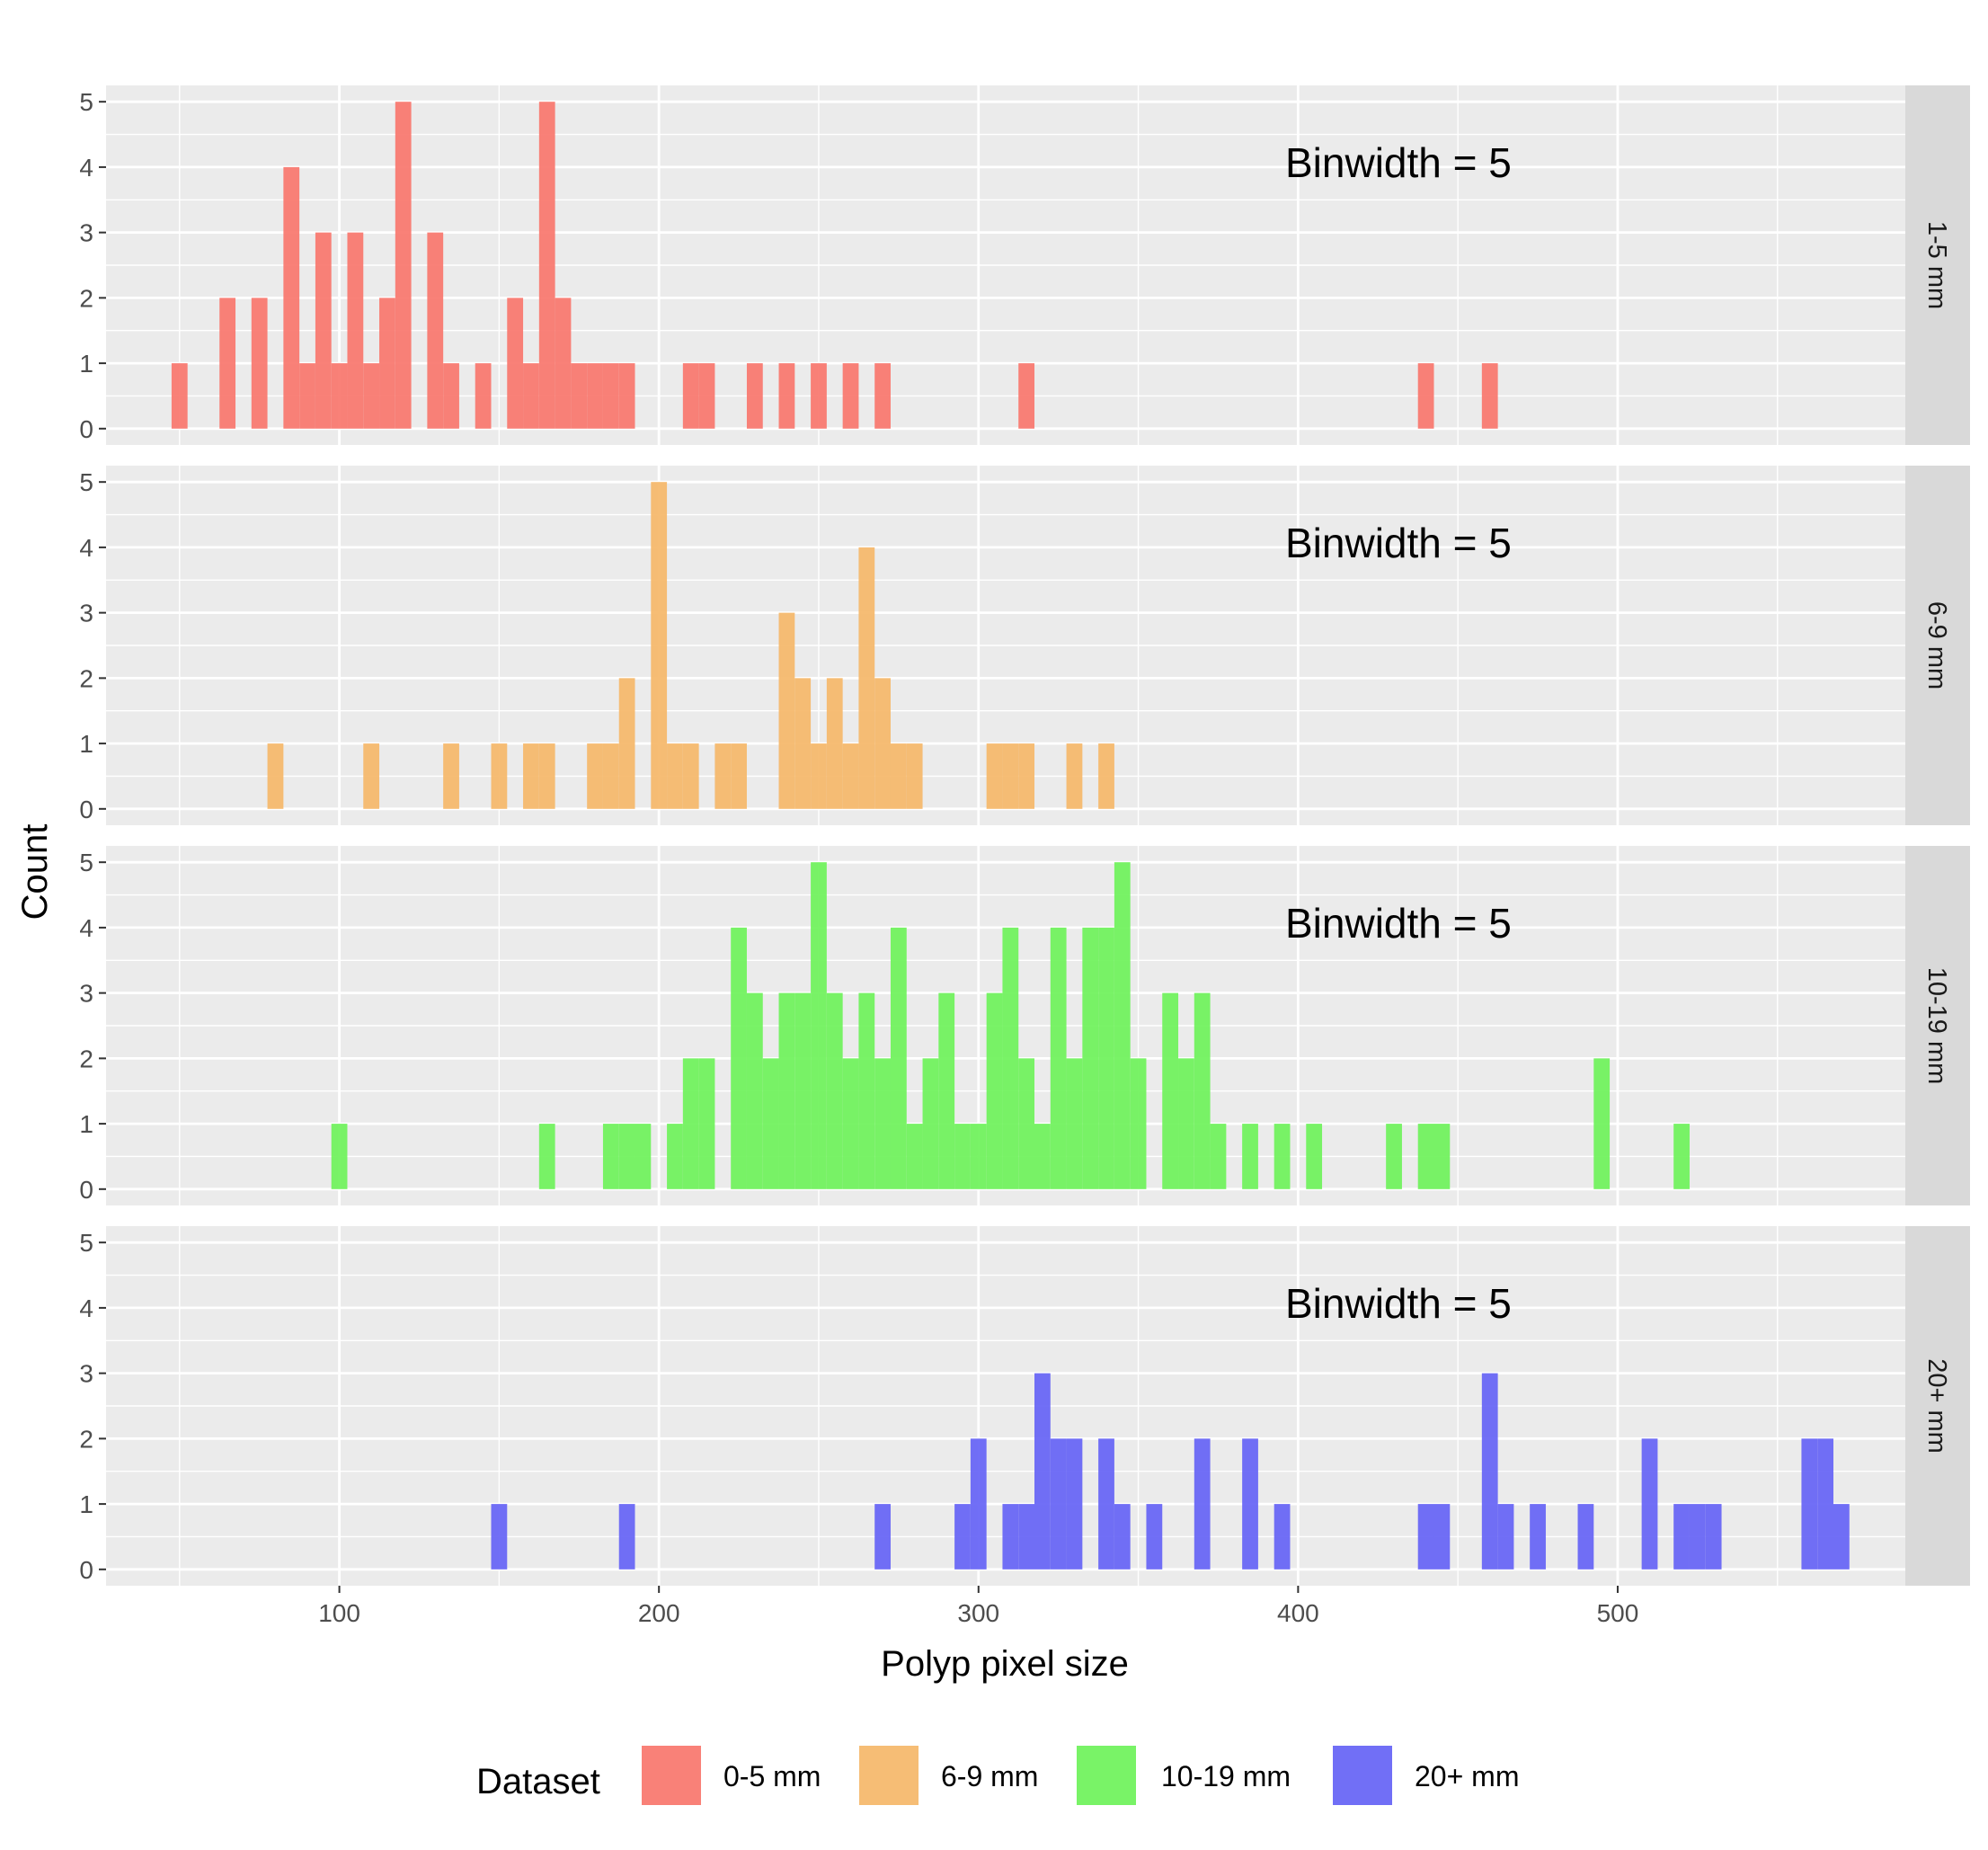  What do you see at coordinates (1226, 1776) in the screenshot?
I see `legend-label: 10-19 mm` at bounding box center [1226, 1776].